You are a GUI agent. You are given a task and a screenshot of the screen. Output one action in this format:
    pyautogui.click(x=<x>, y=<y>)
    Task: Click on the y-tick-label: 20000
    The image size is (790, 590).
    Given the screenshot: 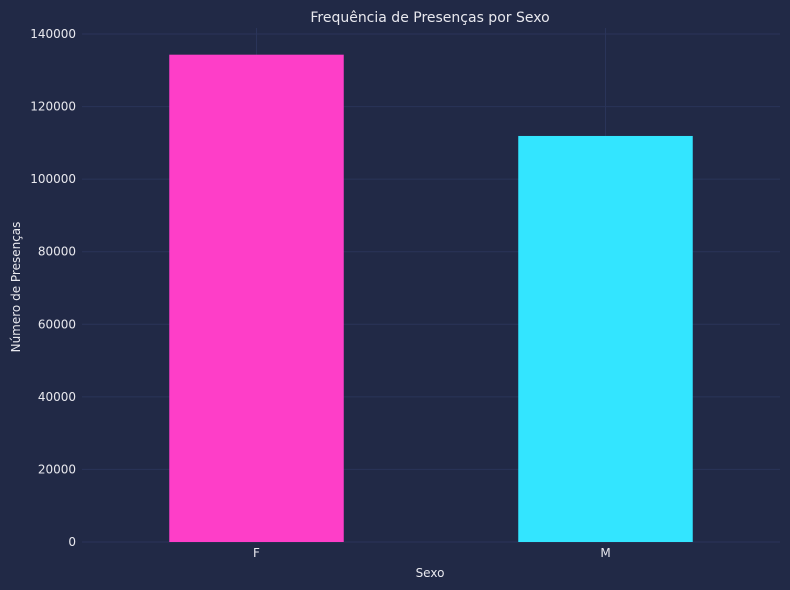 What is the action you would take?
    pyautogui.click(x=57, y=469)
    